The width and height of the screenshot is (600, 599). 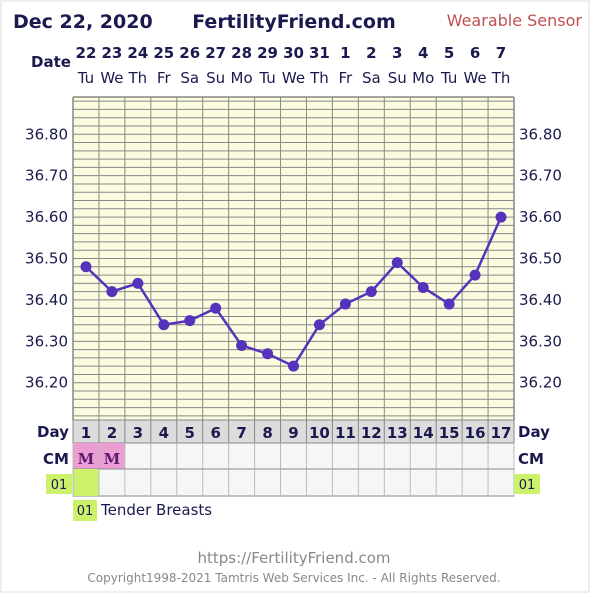 I want to click on y-tick-left: 36.50, so click(x=46, y=259).